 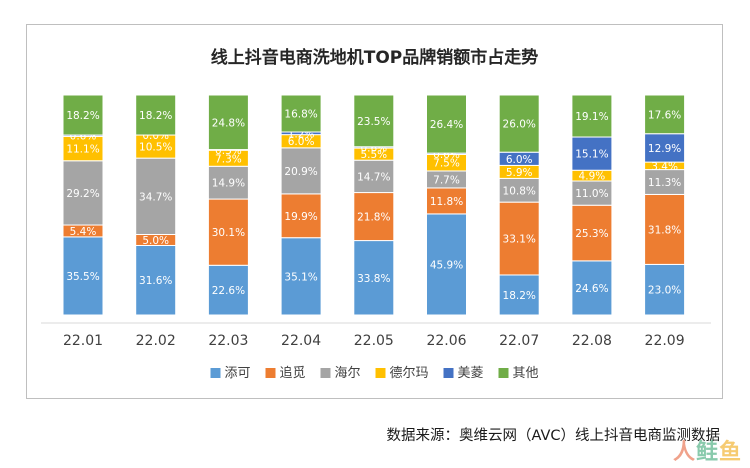 I want to click on x-tick-label-22.04: 22.04, so click(x=301, y=341).